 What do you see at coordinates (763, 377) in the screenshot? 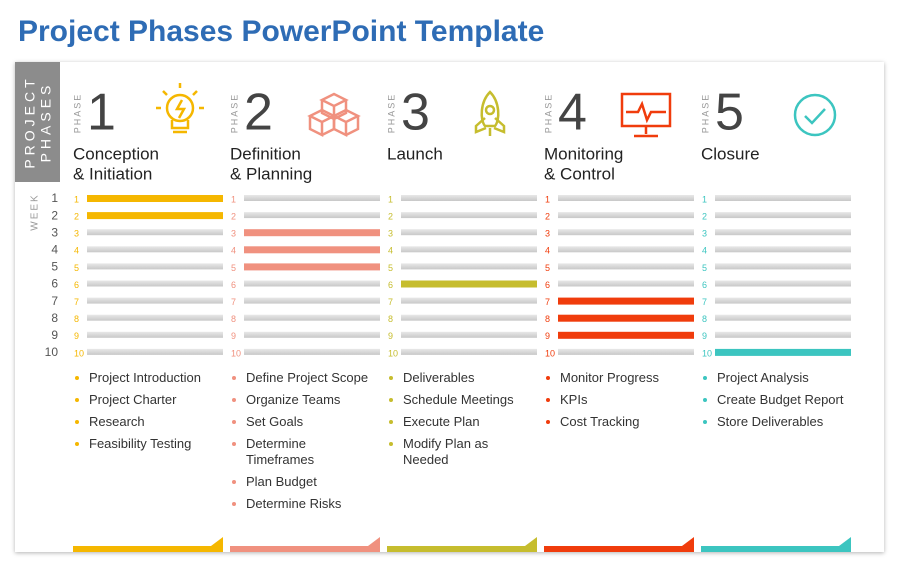
I see `task-text: Project Analysis` at bounding box center [763, 377].